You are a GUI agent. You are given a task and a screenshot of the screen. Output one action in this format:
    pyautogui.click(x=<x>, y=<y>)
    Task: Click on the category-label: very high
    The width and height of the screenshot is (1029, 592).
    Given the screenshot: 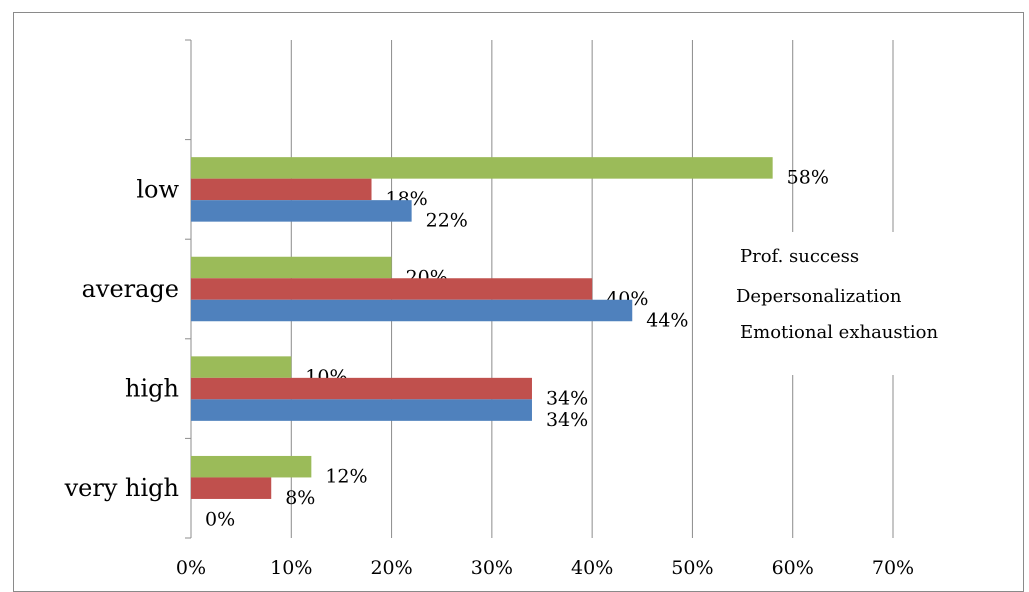 What is the action you would take?
    pyautogui.click(x=121, y=488)
    